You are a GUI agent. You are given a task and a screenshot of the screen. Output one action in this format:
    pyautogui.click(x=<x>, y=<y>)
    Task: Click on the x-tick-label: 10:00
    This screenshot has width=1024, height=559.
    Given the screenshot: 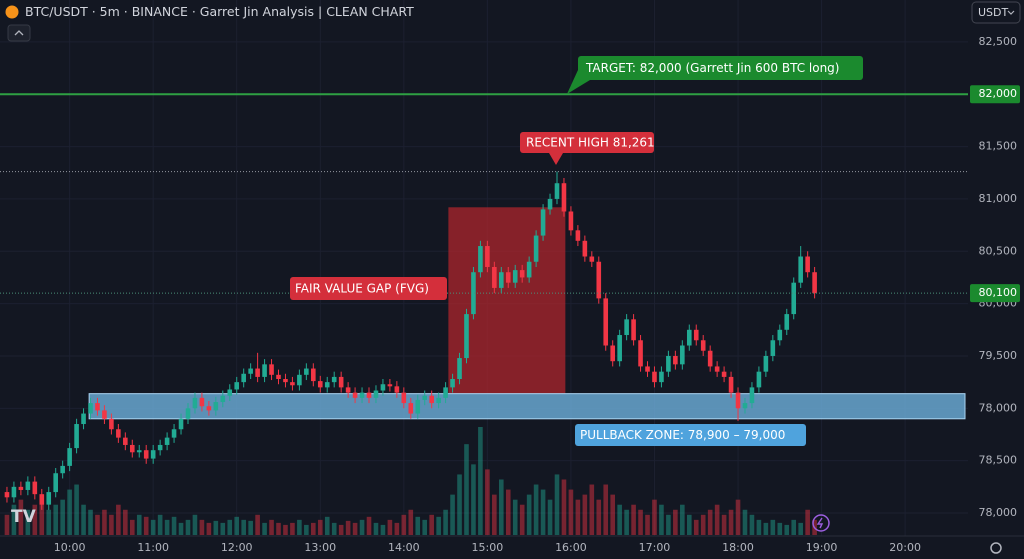 What is the action you would take?
    pyautogui.click(x=70, y=547)
    